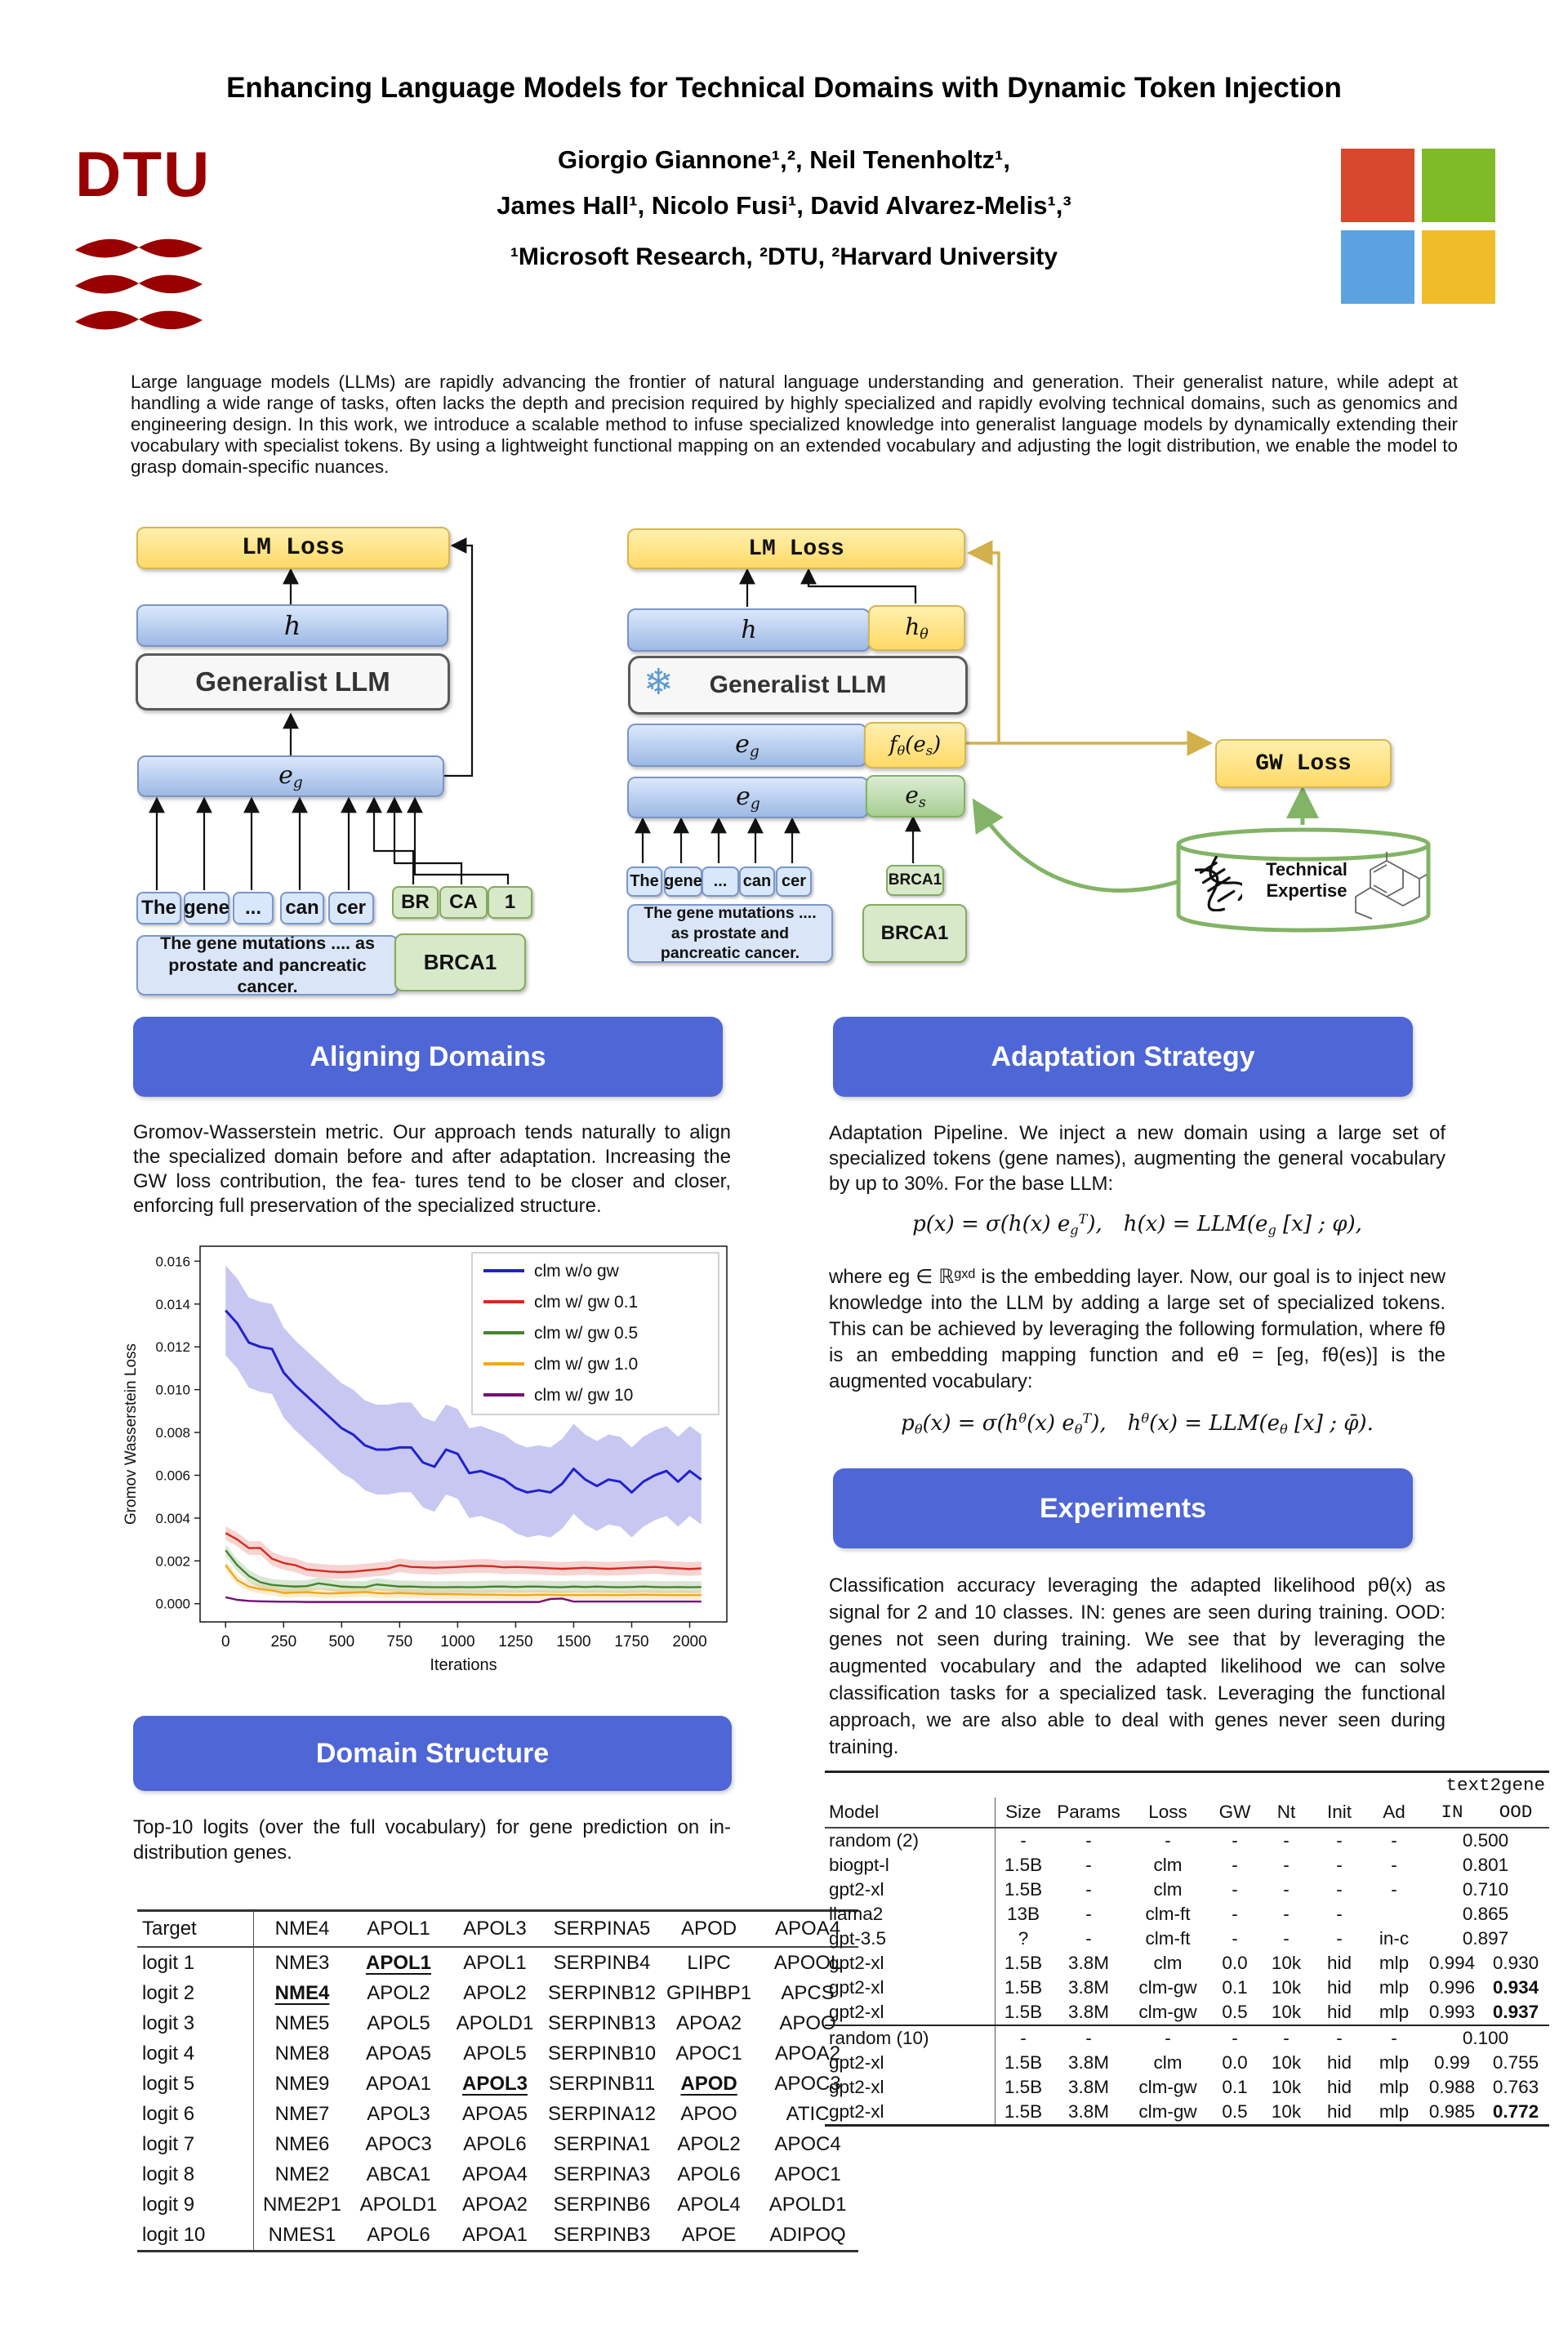  What do you see at coordinates (172, 1347) in the screenshot?
I see `svg-text: 0.012` at bounding box center [172, 1347].